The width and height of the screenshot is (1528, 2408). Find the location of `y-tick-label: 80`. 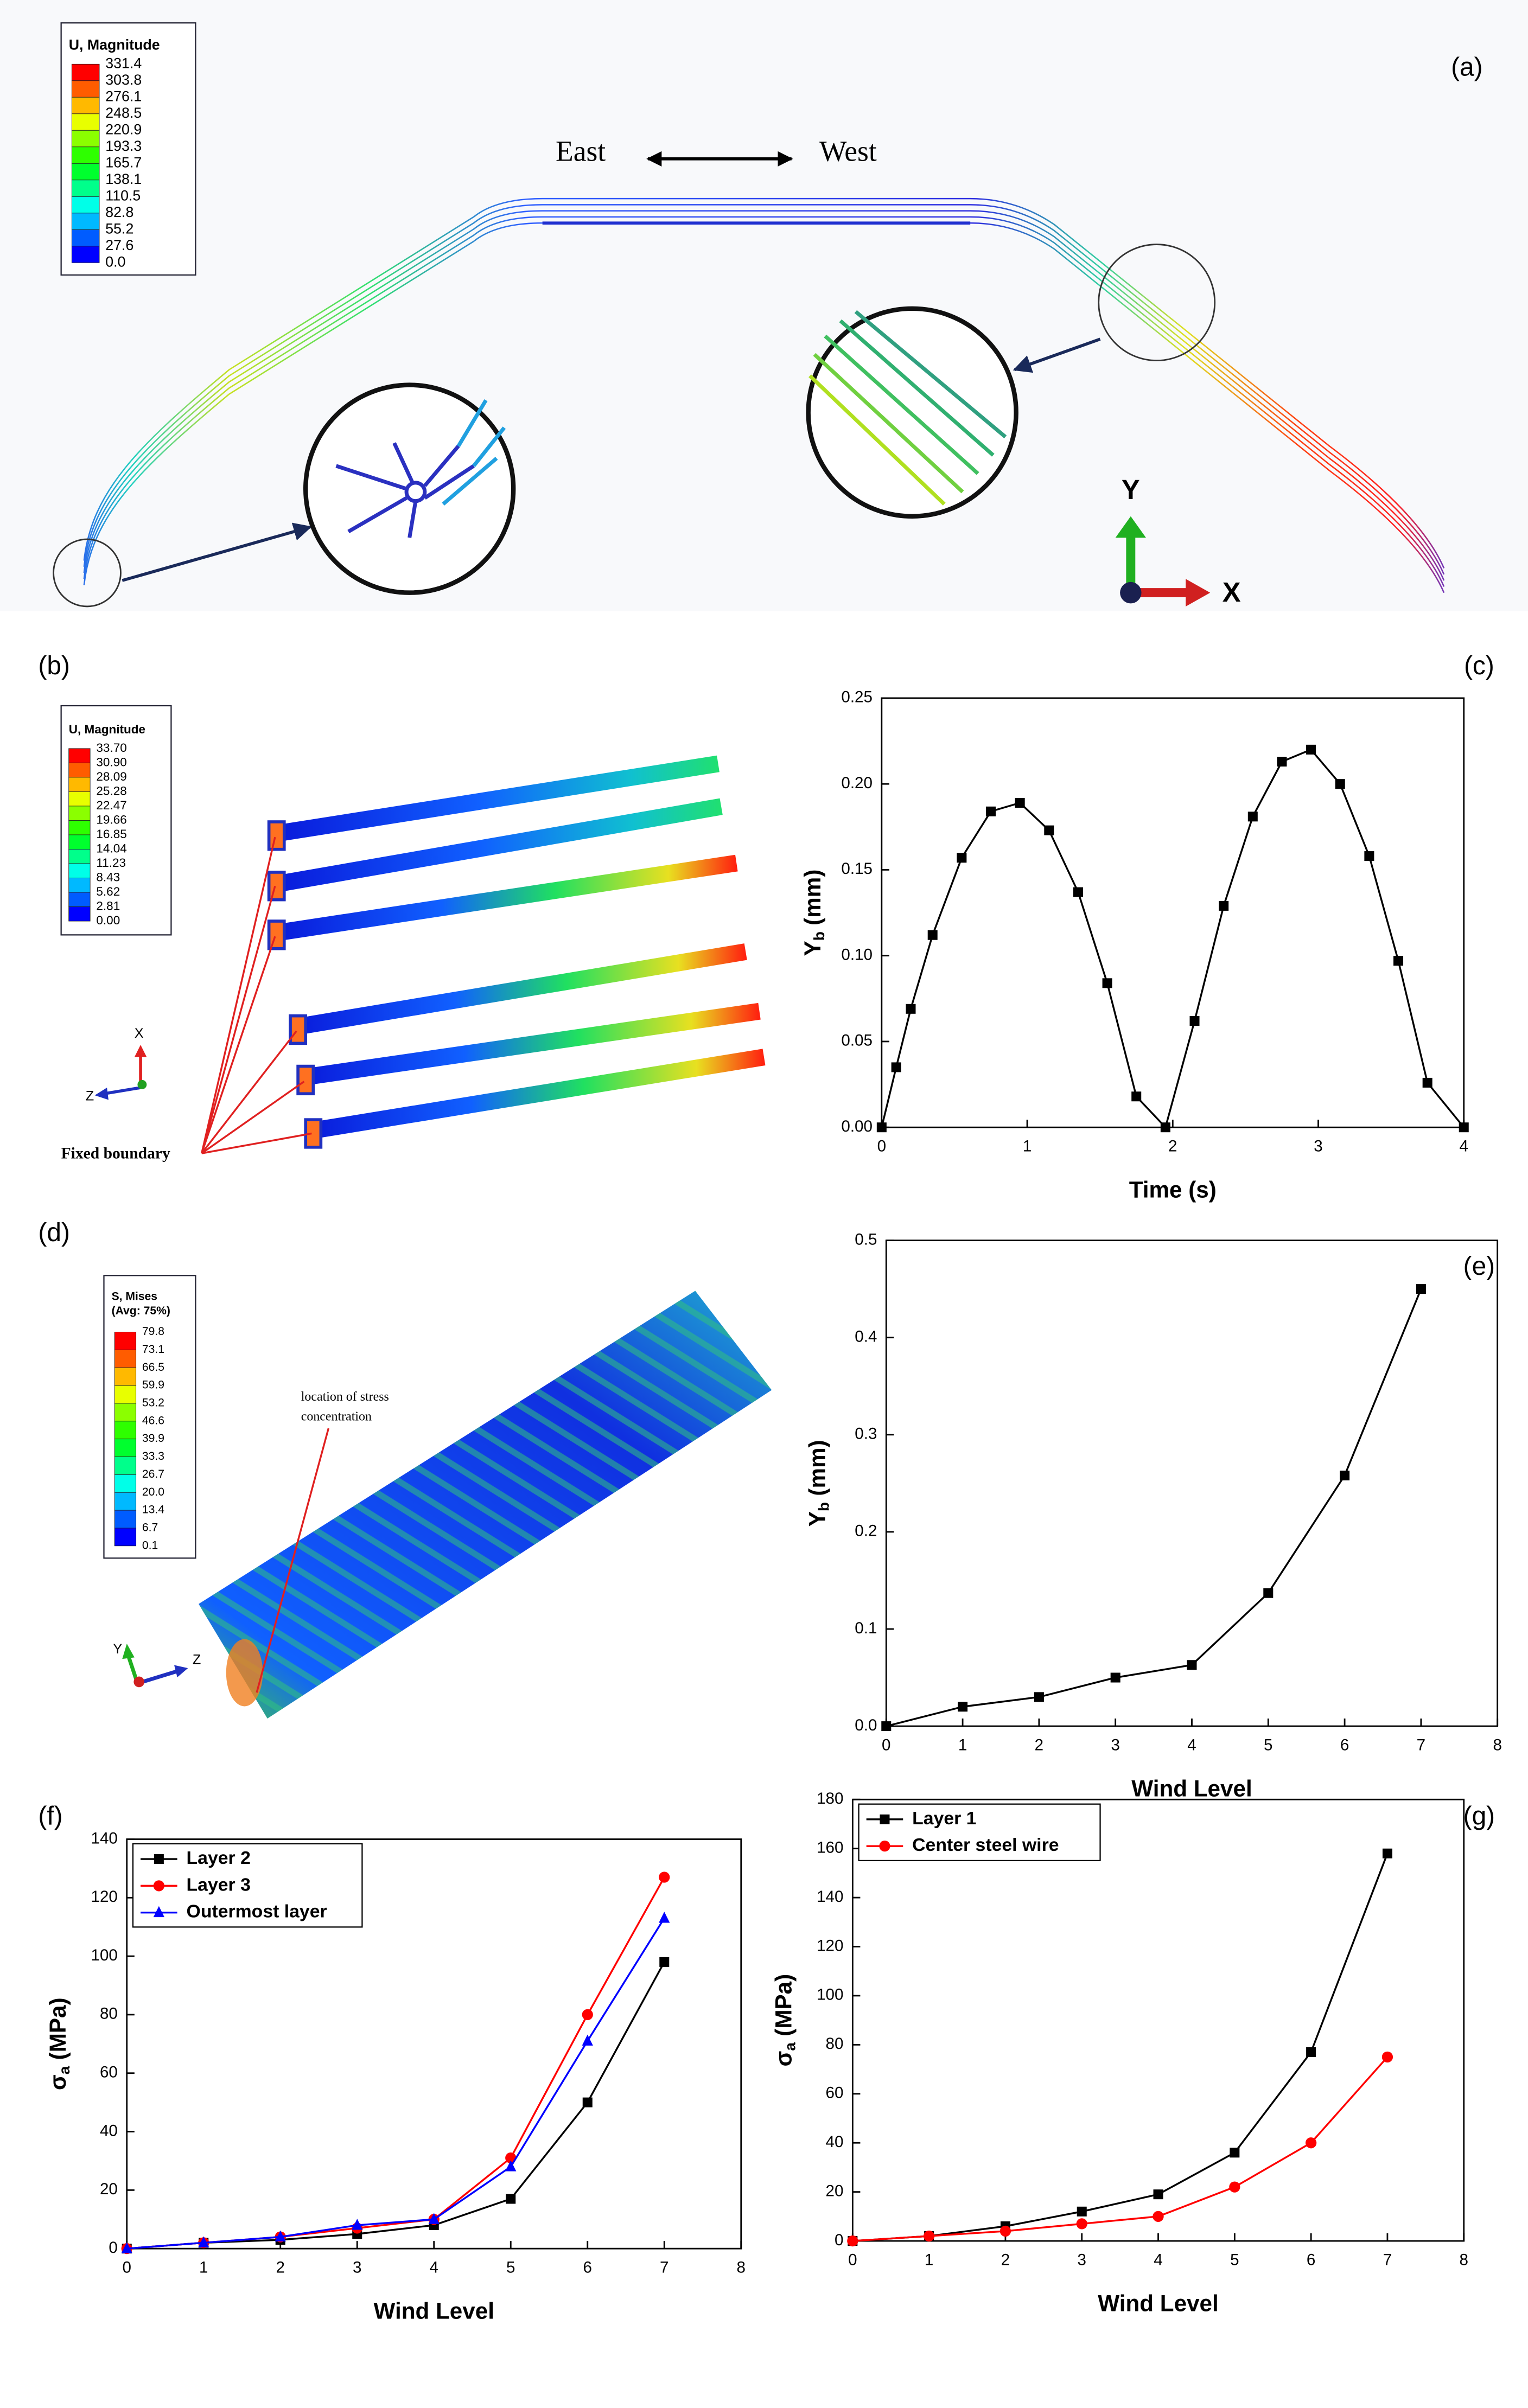

y-tick-label: 80 is located at coordinates (835, 2044).